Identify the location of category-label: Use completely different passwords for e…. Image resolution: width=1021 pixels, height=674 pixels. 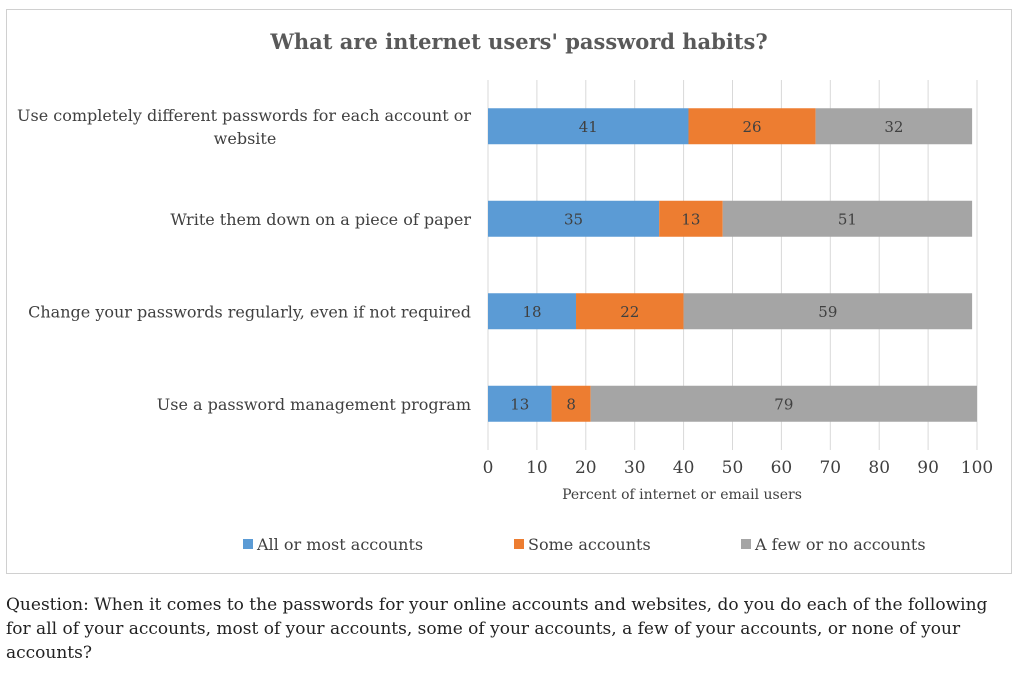
(244, 115).